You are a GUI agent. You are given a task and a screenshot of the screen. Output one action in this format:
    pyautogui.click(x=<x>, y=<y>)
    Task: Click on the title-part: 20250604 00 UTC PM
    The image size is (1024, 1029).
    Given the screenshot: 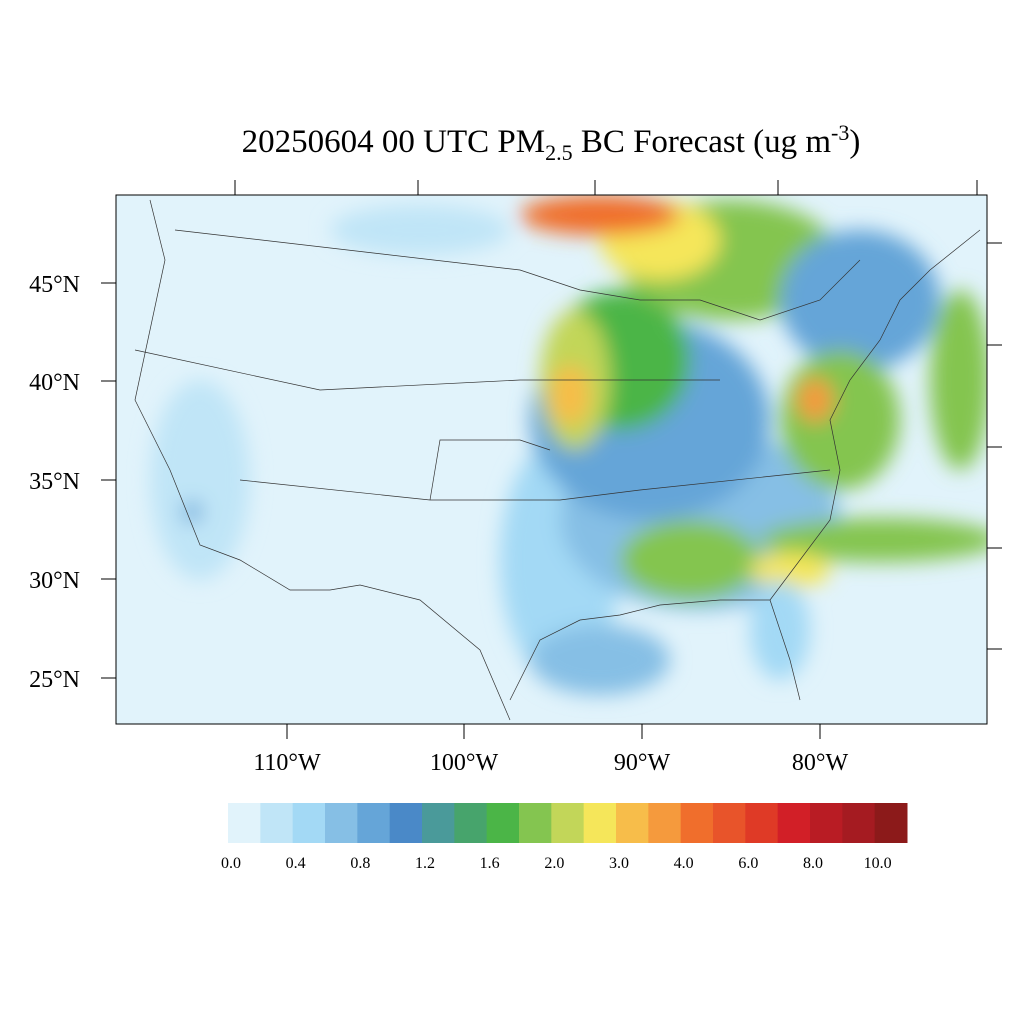 What is the action you would take?
    pyautogui.click(x=393, y=142)
    